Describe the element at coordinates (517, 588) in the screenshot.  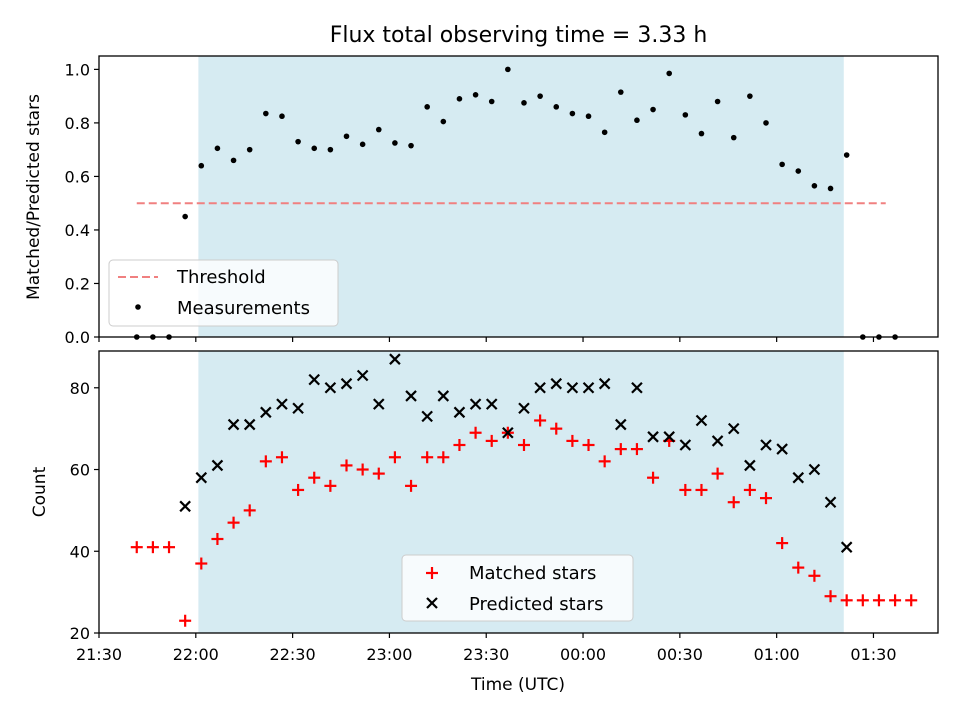
I see `bottom-legend: Matched stars Predicted stars` at that location.